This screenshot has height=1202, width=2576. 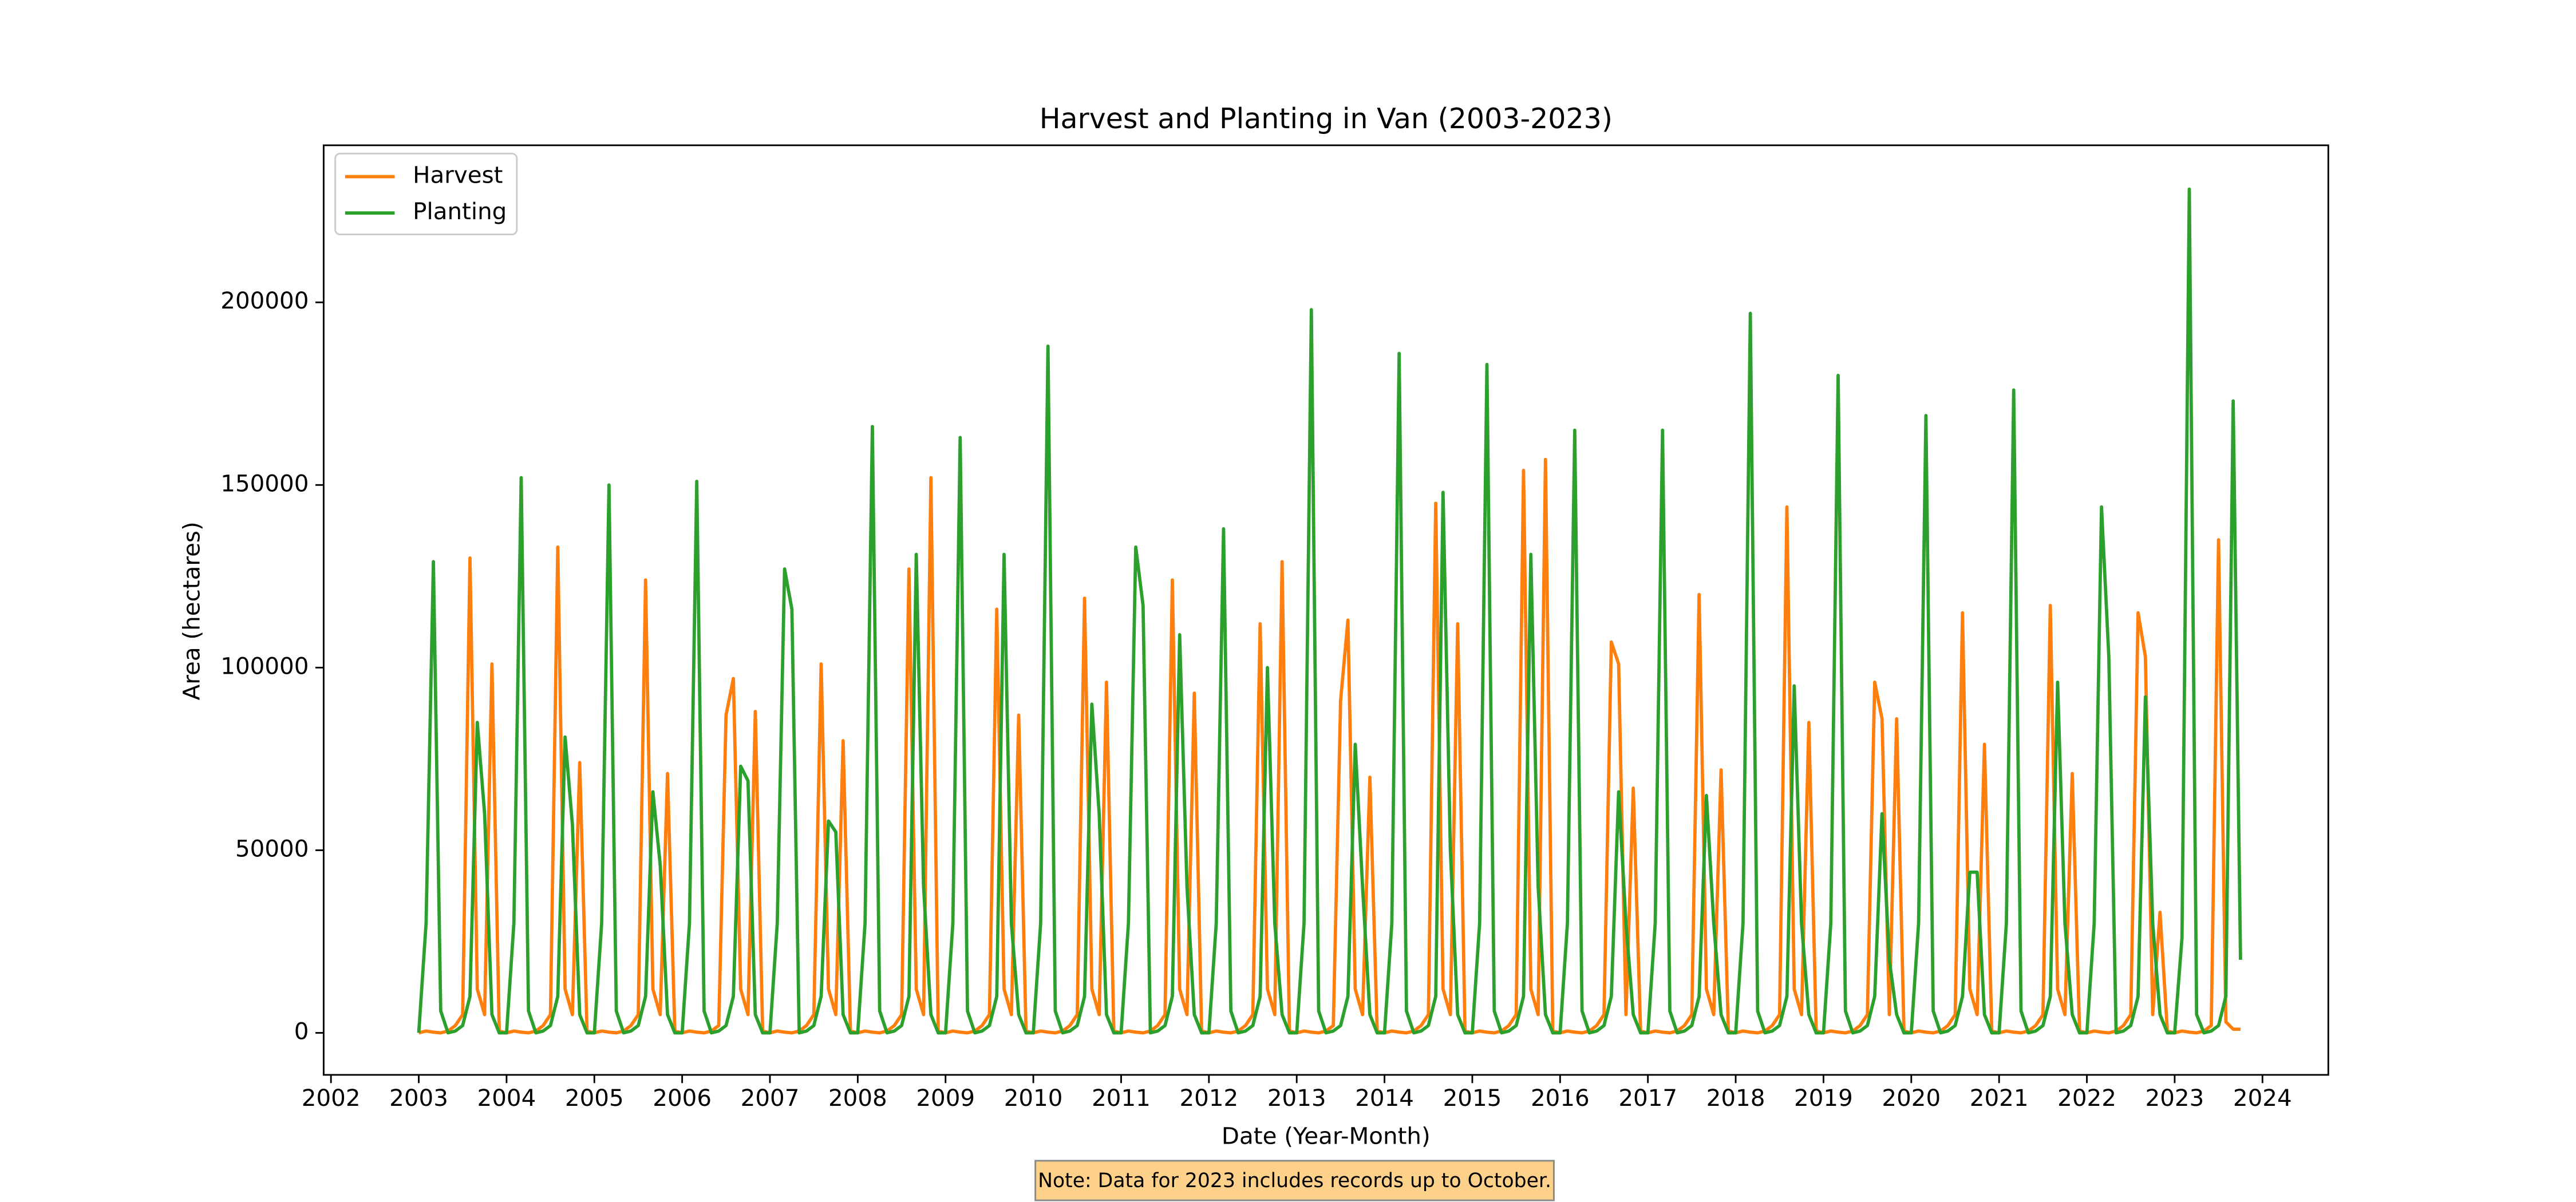 What do you see at coordinates (1296, 1099) in the screenshot?
I see `x-tick-label: 2013` at bounding box center [1296, 1099].